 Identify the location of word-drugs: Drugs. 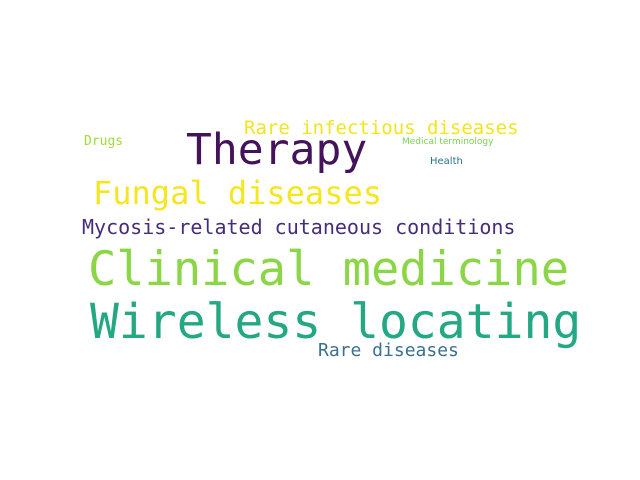
(104, 141).